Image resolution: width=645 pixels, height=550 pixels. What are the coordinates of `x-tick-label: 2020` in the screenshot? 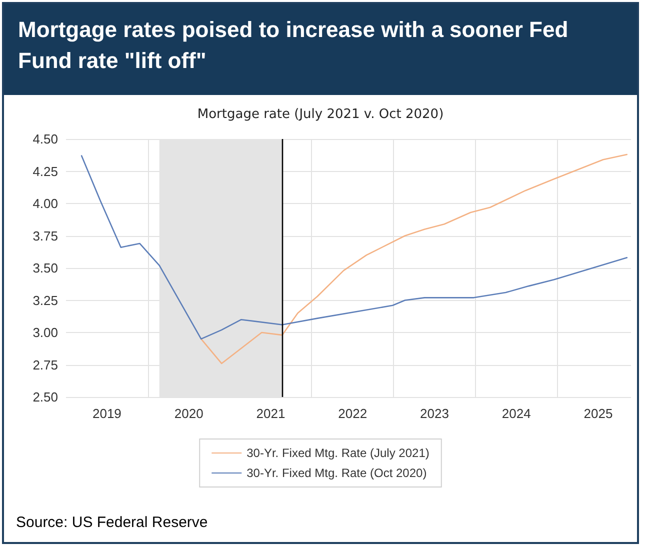 It's located at (189, 413).